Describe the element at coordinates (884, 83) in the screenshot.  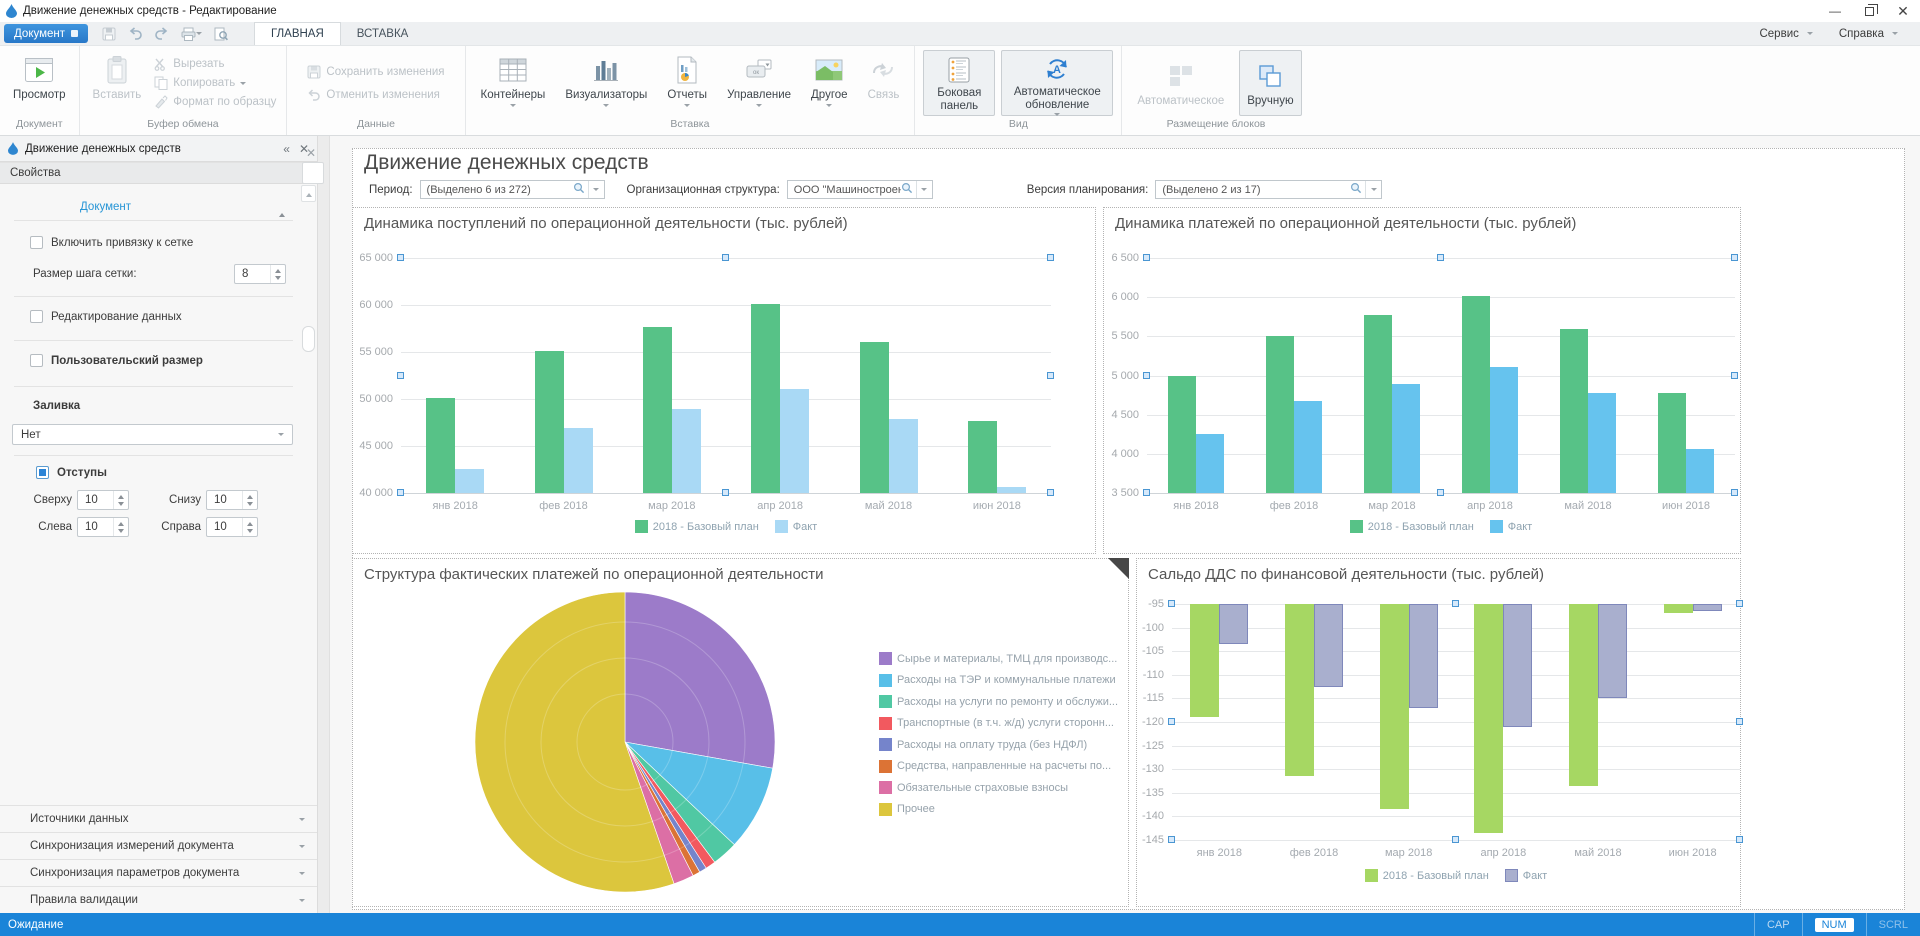
I see `link-button: Связь` at that location.